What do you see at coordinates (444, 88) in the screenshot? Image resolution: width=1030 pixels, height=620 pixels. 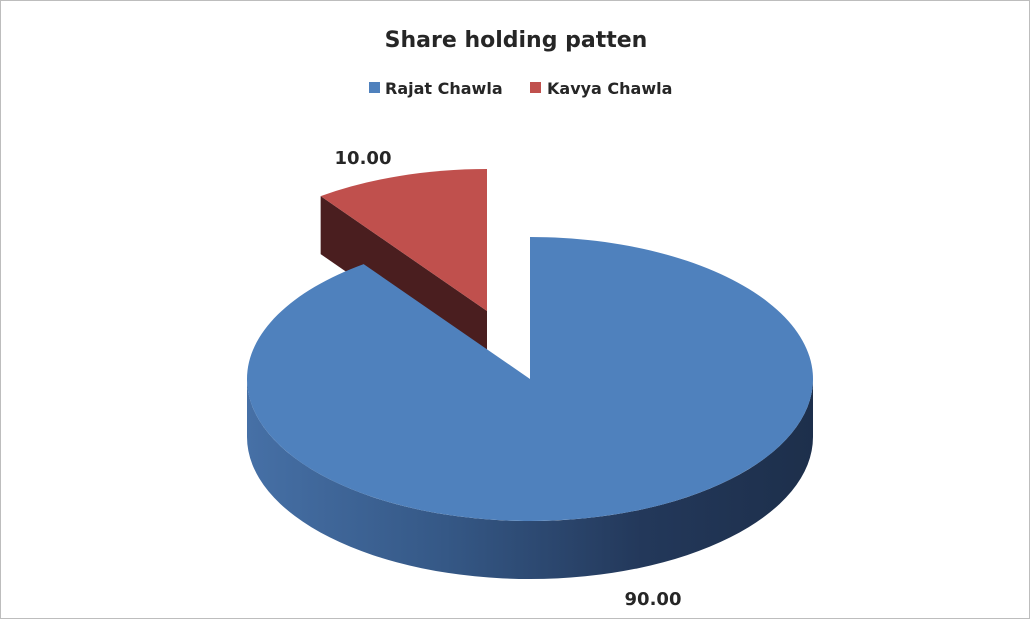 I see `legend-label-rajat: Rajat Chawla` at bounding box center [444, 88].